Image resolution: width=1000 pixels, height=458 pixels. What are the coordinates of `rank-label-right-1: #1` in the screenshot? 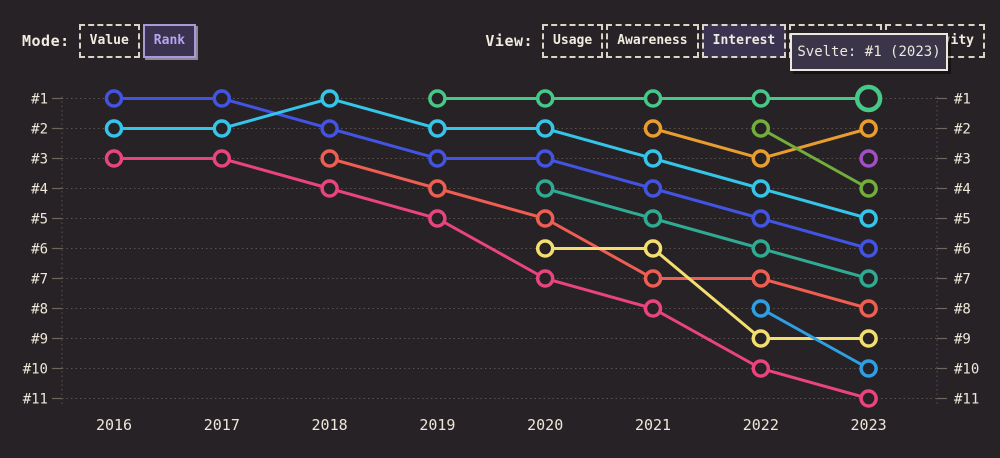 It's located at (962, 100).